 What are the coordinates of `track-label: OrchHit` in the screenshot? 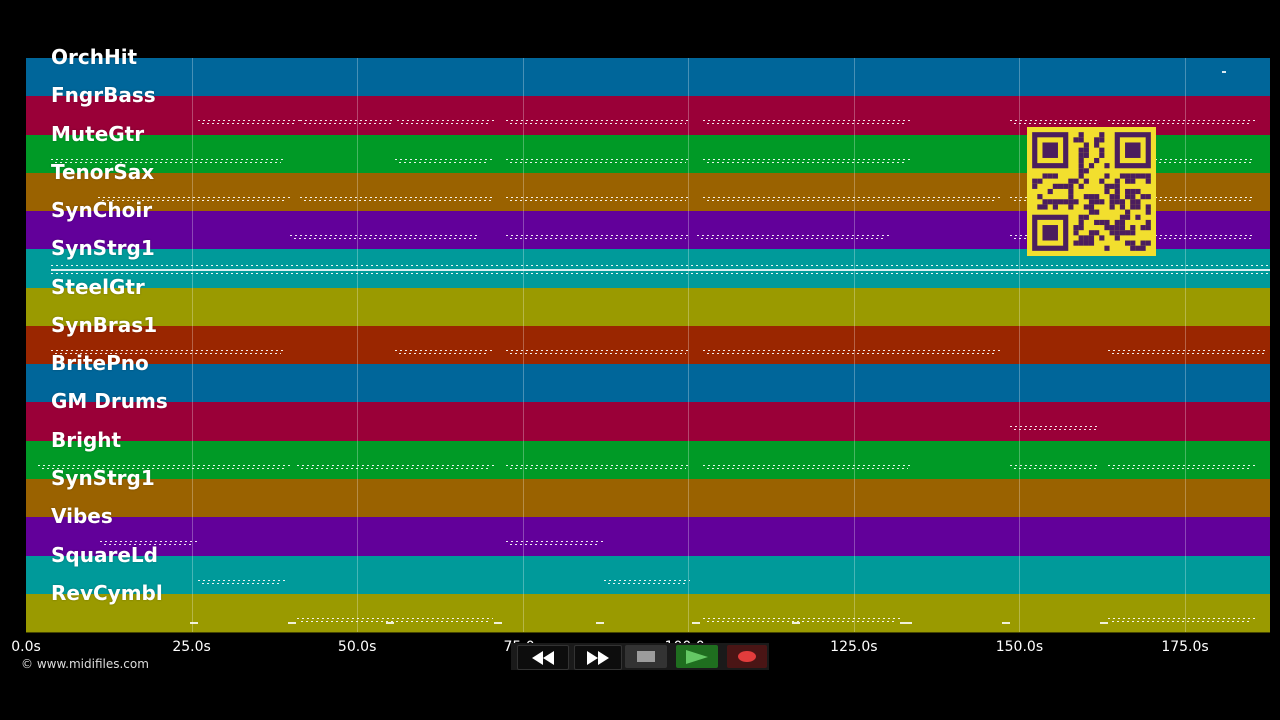 It's located at (94, 57).